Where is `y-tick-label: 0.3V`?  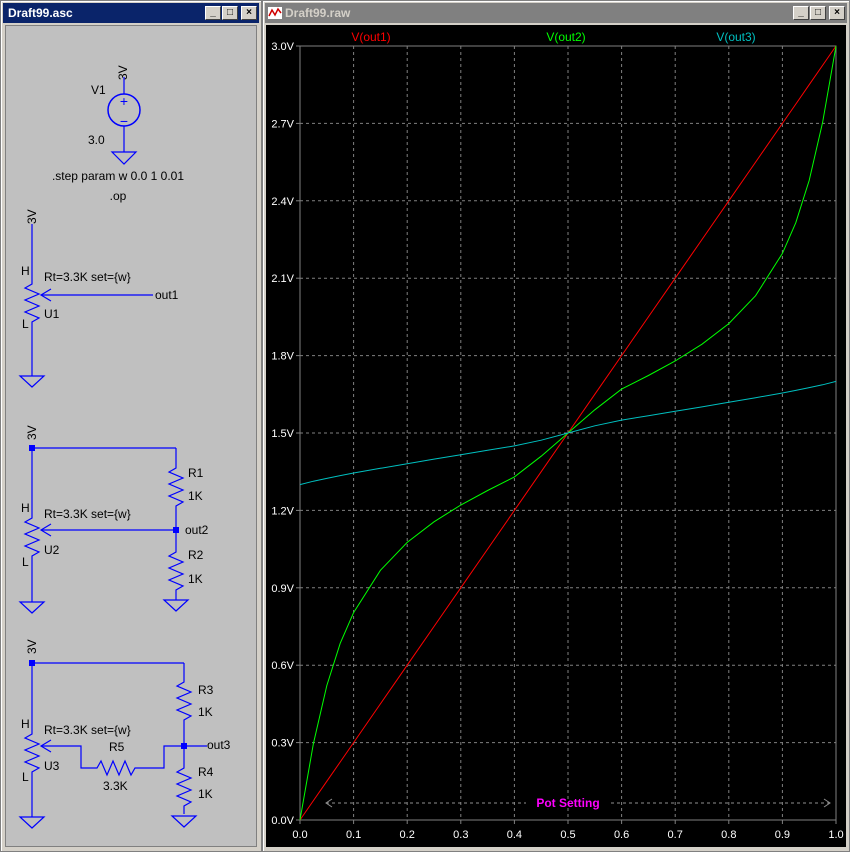
y-tick-label: 0.3V is located at coordinates (282, 744).